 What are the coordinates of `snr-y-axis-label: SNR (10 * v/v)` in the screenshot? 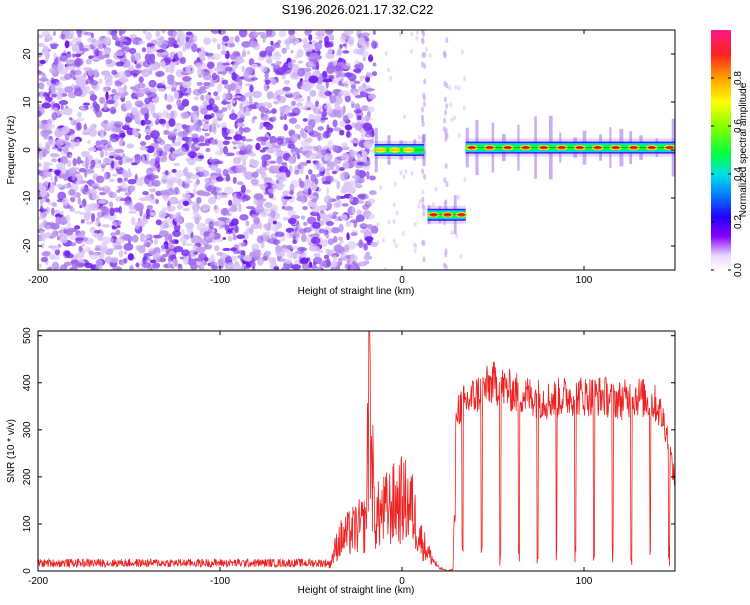 It's located at (11, 451).